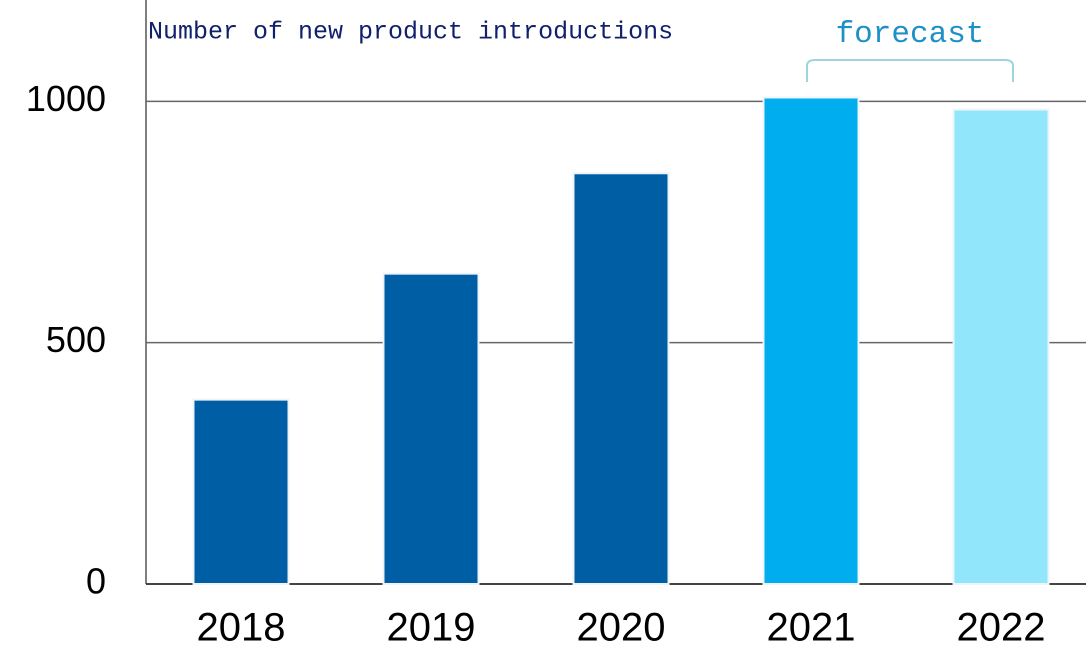  Describe the element at coordinates (66, 98) in the screenshot. I see `y-tick-label: 1000` at that location.